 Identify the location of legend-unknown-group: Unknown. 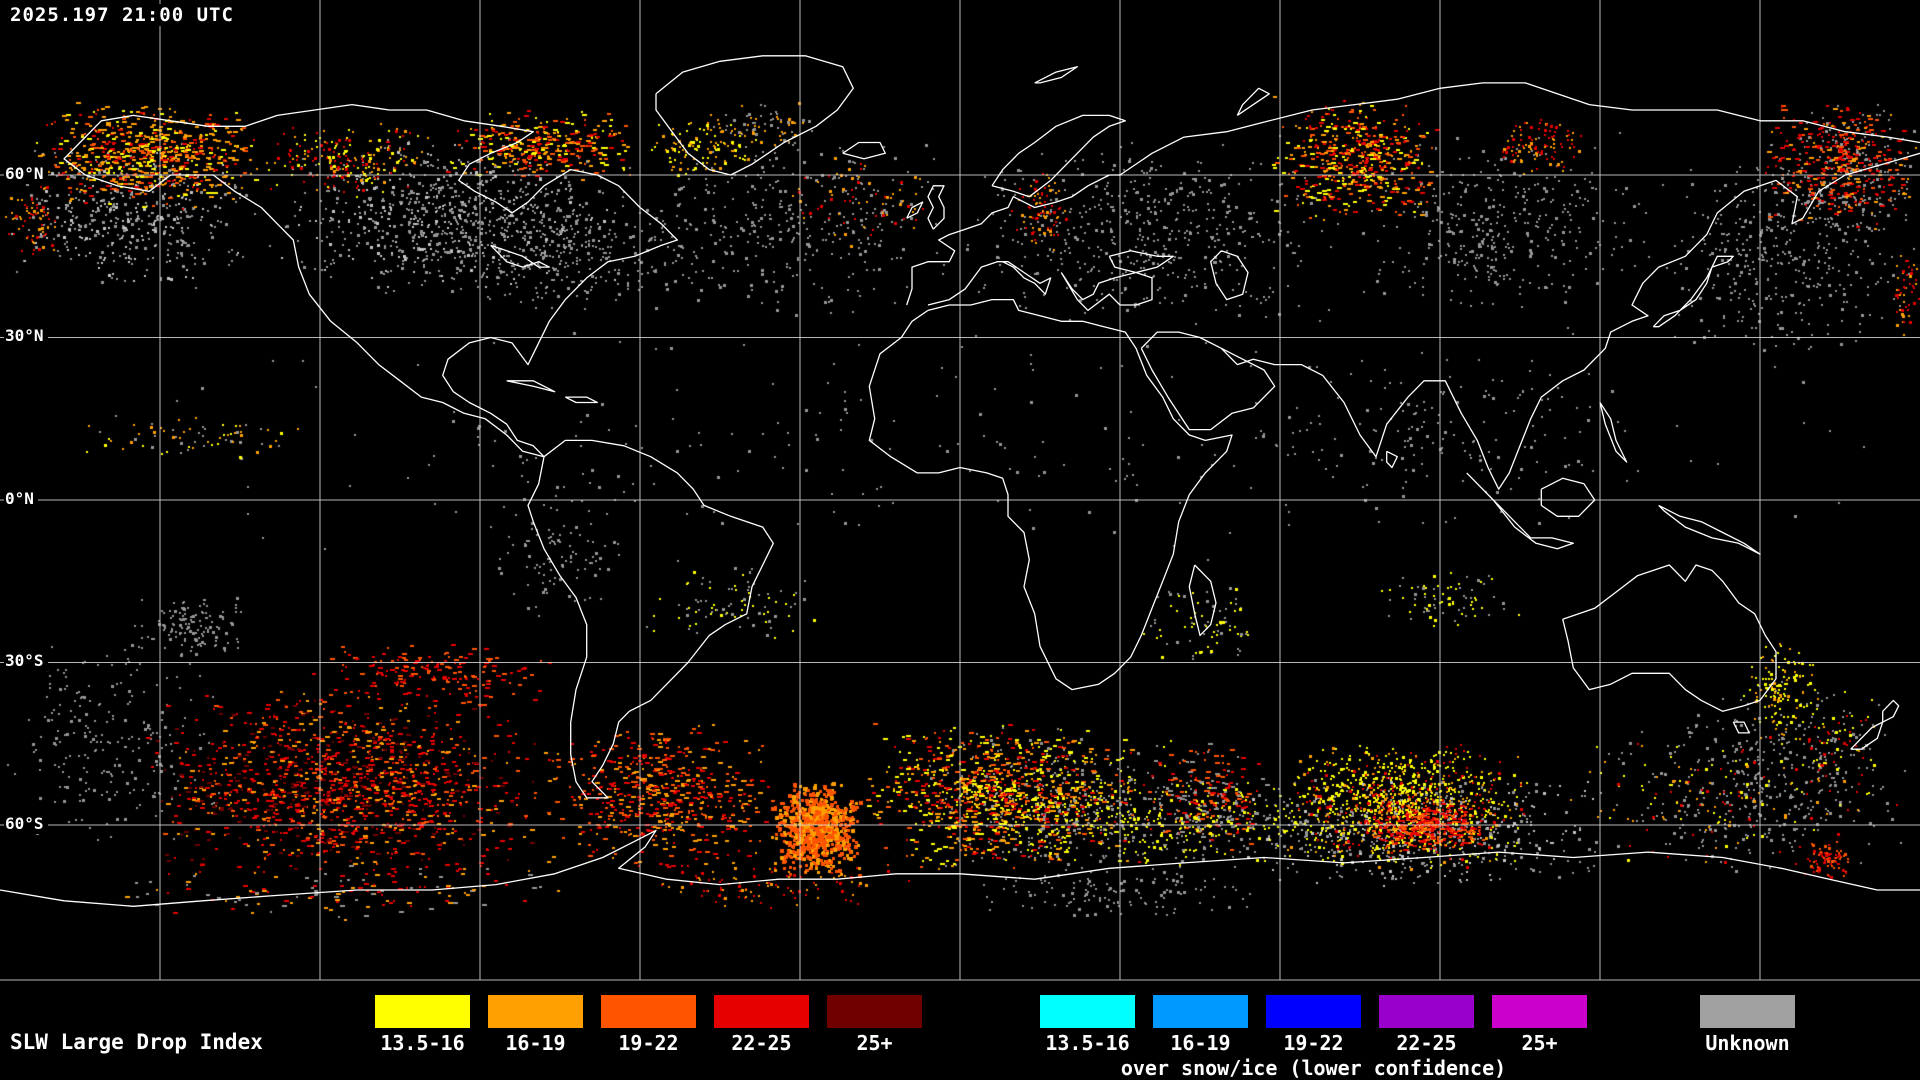
(1747, 1025).